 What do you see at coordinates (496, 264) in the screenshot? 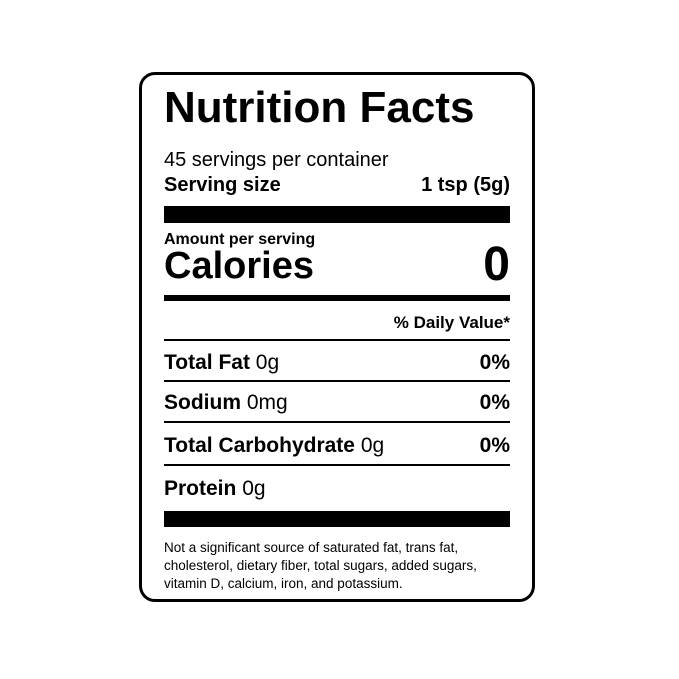
I see `calories-value: 0` at bounding box center [496, 264].